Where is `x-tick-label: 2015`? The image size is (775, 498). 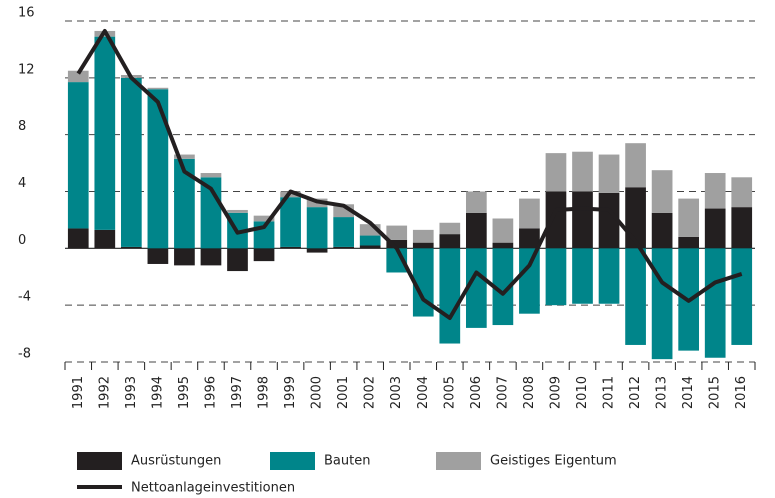 x-tick-label: 2015 is located at coordinates (715, 392).